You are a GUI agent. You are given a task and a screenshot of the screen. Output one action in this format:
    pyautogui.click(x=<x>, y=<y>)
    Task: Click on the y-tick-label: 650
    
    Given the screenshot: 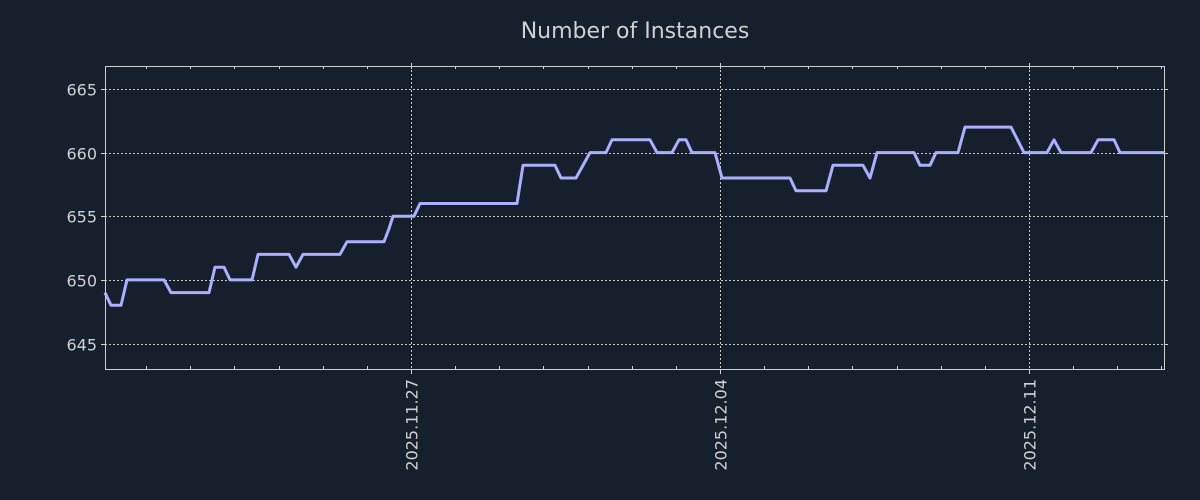 What is the action you would take?
    pyautogui.click(x=81, y=281)
    